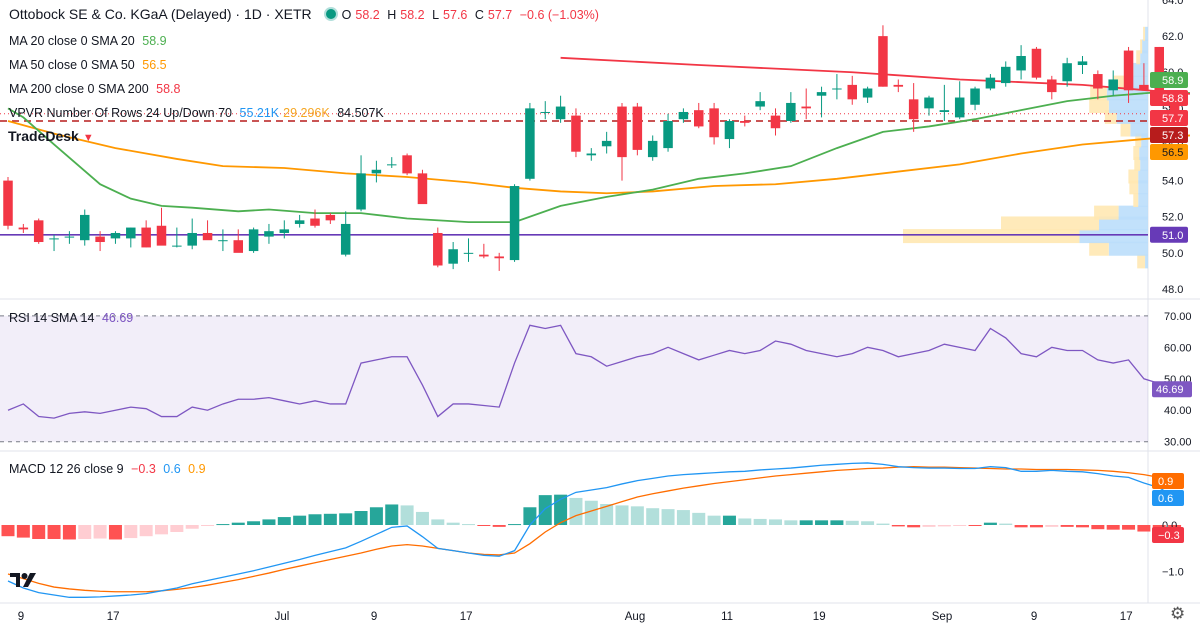 This screenshot has height=630, width=1200. What do you see at coordinates (1172, 236) in the screenshot?
I see `hline-axis-label-text: 51.0` at bounding box center [1172, 236].